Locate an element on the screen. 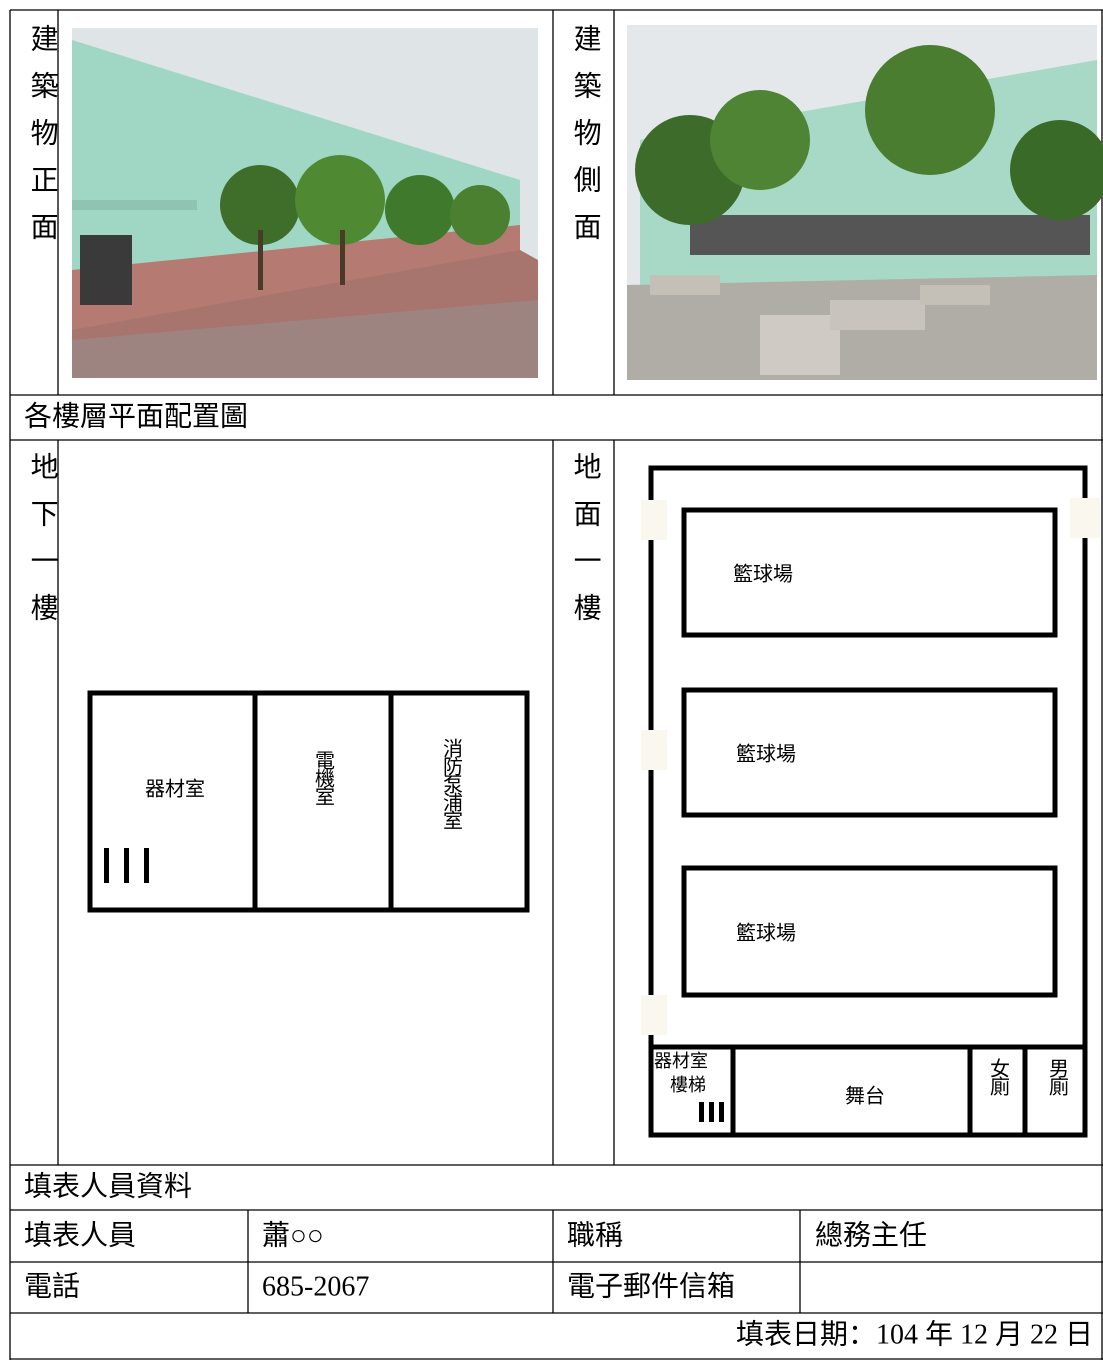  photo-label: 建築物正面 is located at coordinates (43, 141).